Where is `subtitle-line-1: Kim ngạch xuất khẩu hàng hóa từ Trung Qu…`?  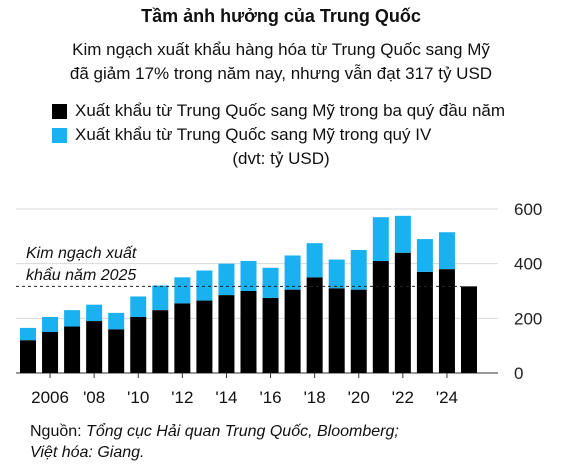 subtitle-line-1: Kim ngạch xuất khẩu hàng hóa từ Trung Qu… is located at coordinates (281, 49).